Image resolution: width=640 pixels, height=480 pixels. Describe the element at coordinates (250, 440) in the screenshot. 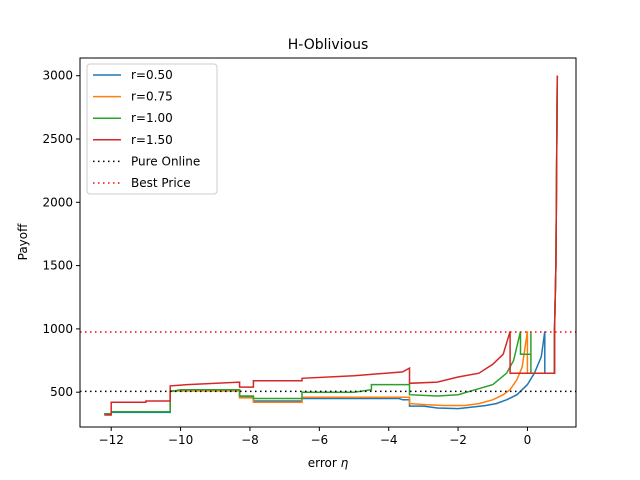

I see `x-tick-label: −8` at that location.